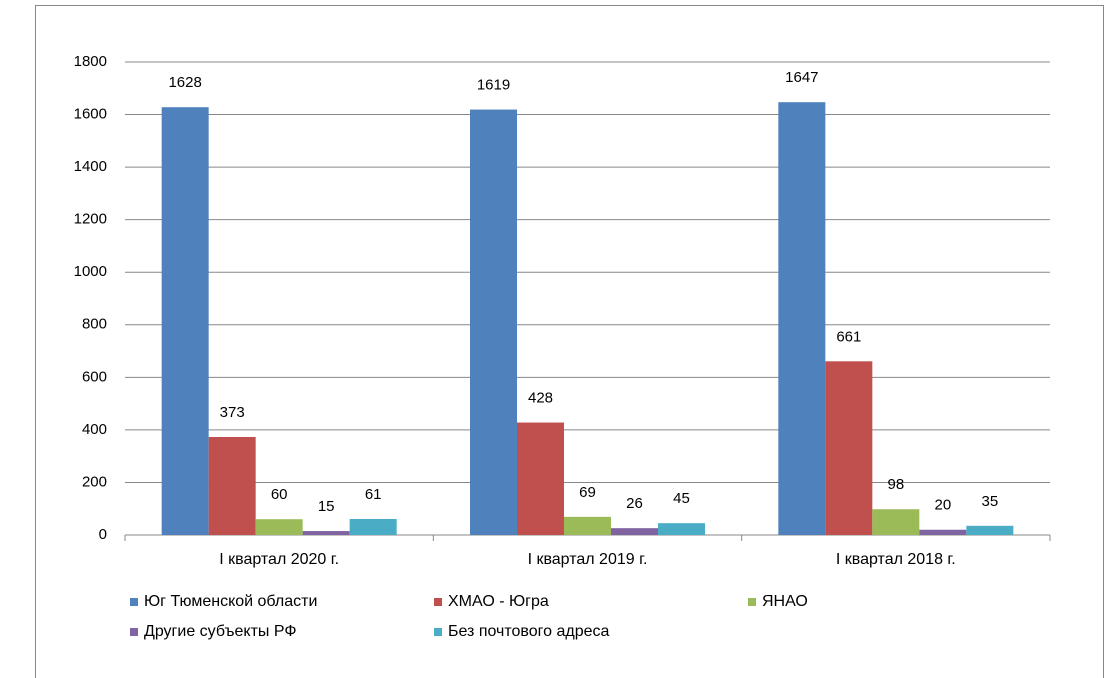 The width and height of the screenshot is (1109, 678). What do you see at coordinates (220, 631) in the screenshot?
I see `legend-label: Другие субъекты РФ` at bounding box center [220, 631].